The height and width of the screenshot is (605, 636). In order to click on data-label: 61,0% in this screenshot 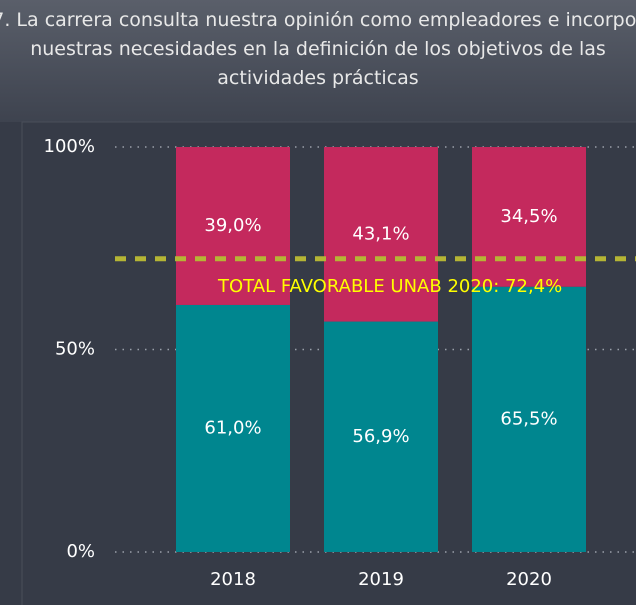, I will do `click(232, 427)`.